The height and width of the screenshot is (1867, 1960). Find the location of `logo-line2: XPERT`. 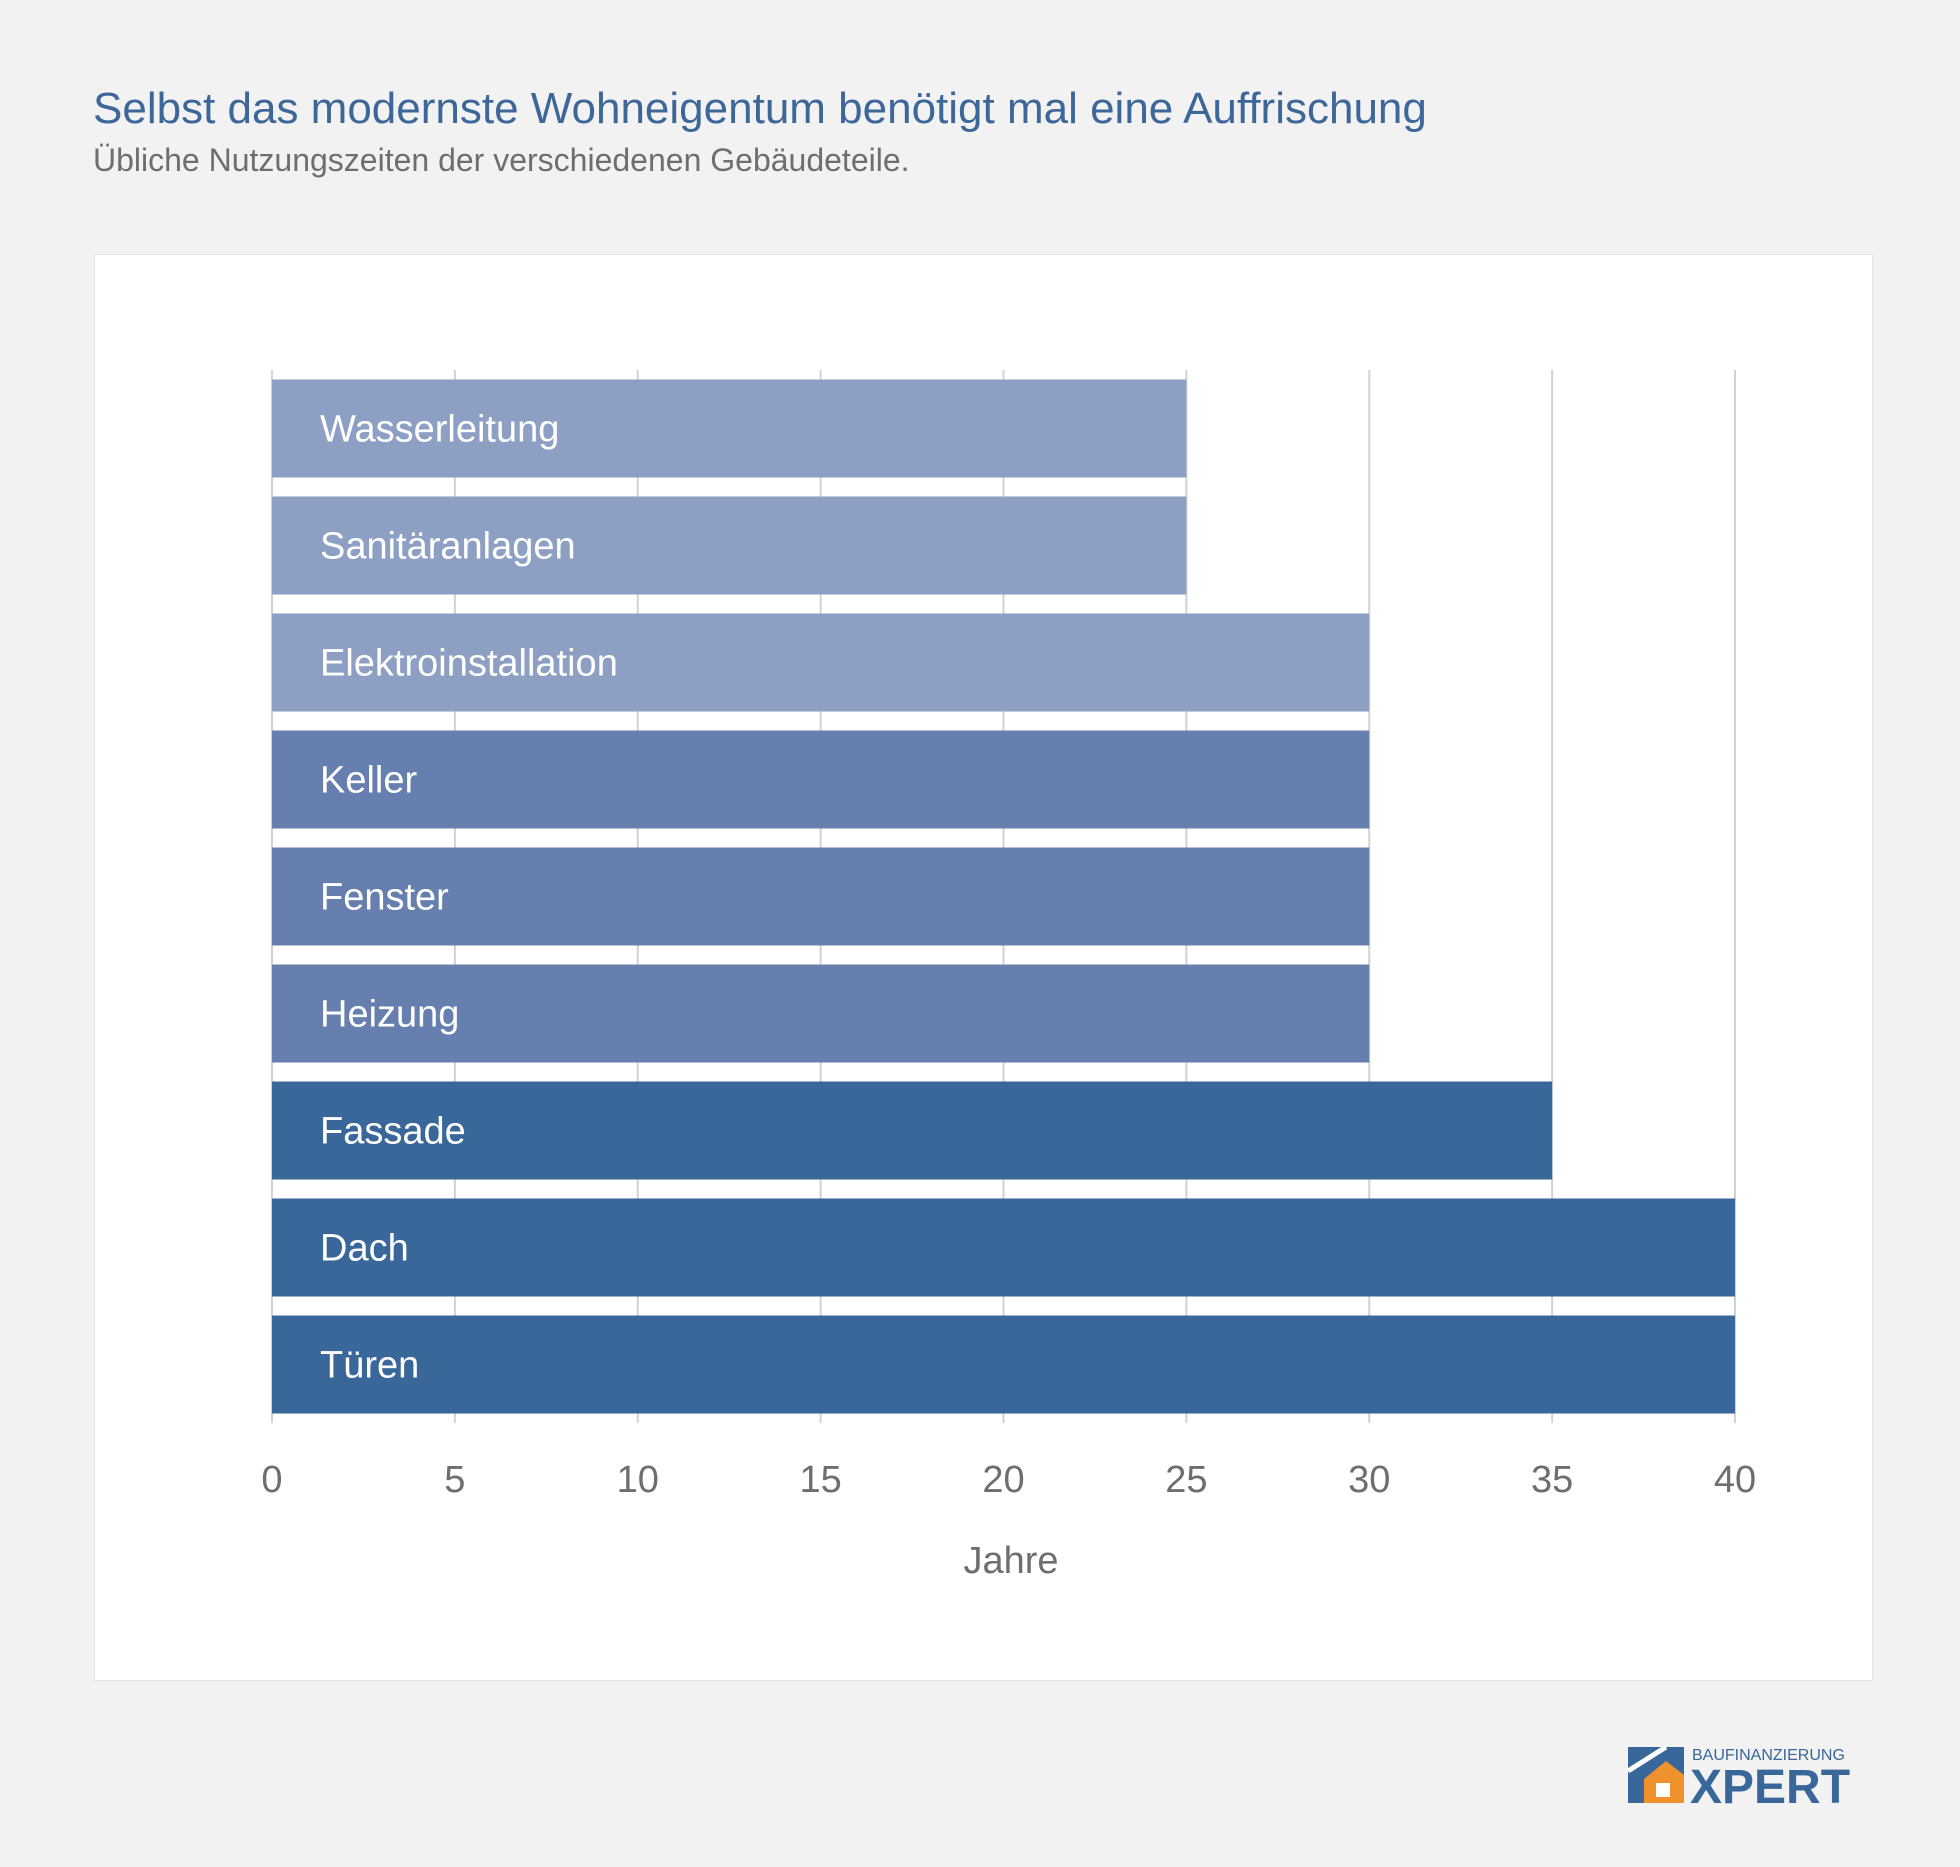

logo-line2: XPERT is located at coordinates (1770, 1784).